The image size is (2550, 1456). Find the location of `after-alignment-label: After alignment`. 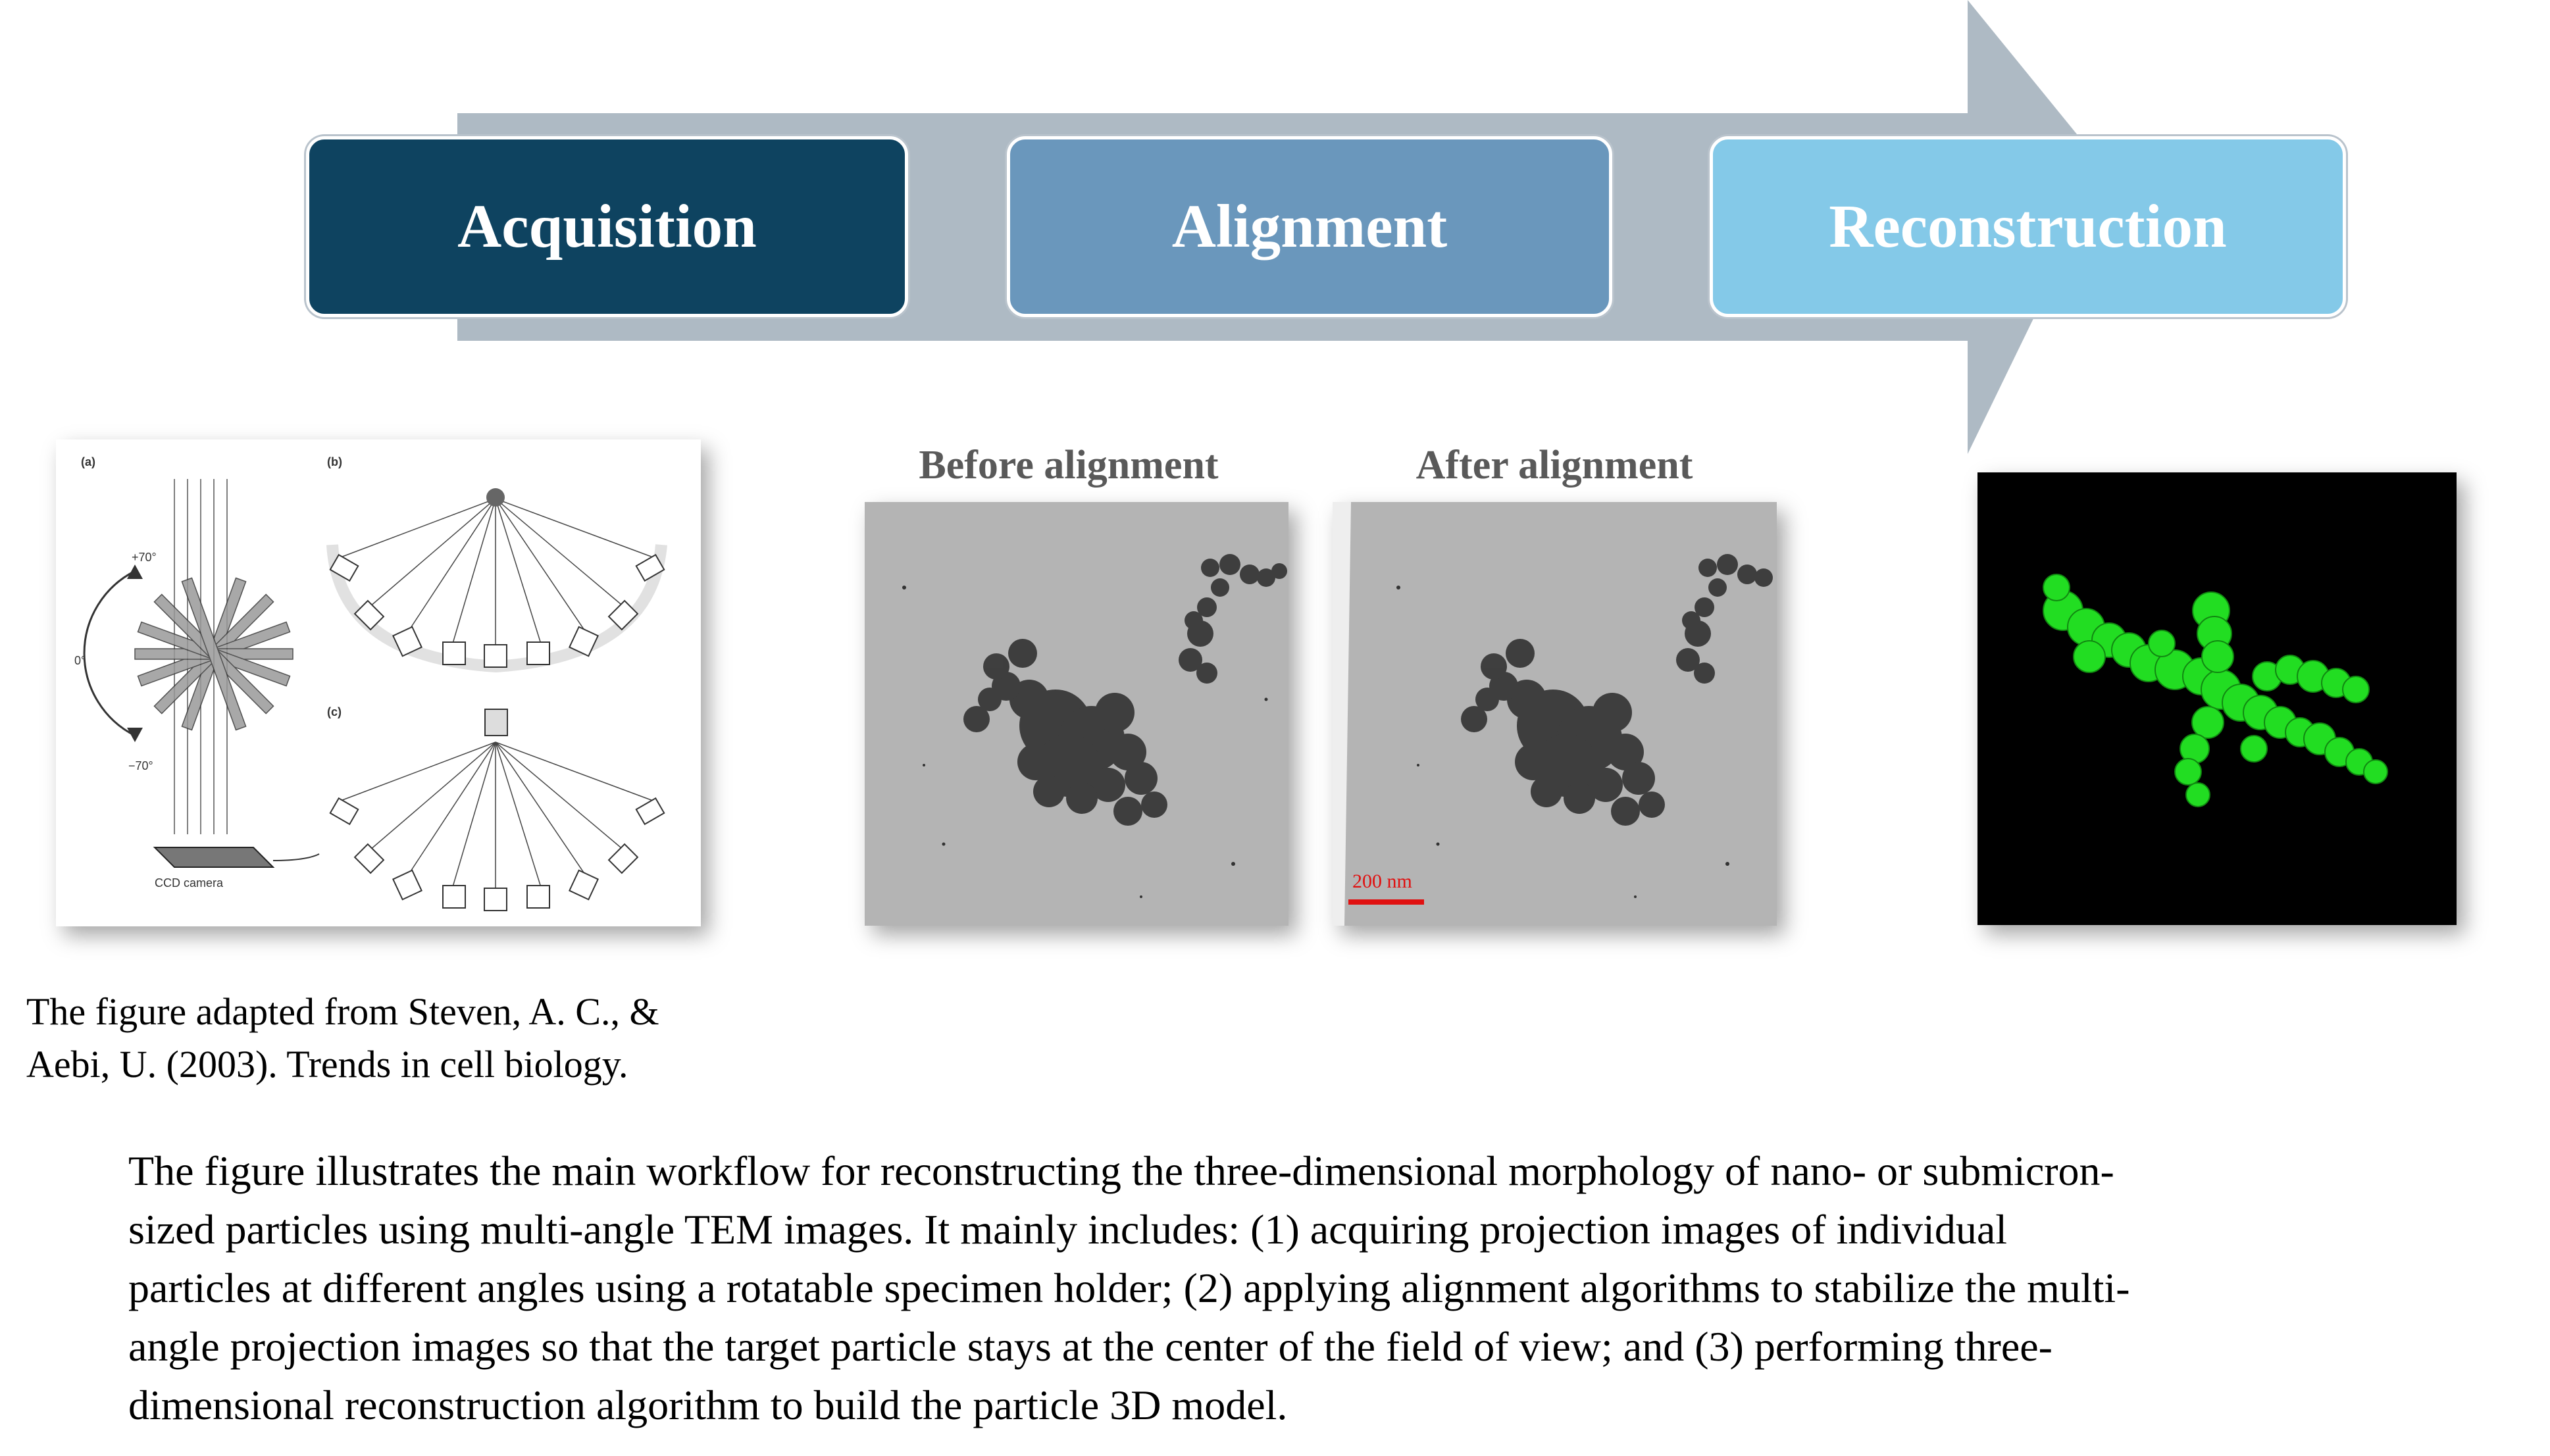

after-alignment-label: After alignment is located at coordinates (1554, 465).